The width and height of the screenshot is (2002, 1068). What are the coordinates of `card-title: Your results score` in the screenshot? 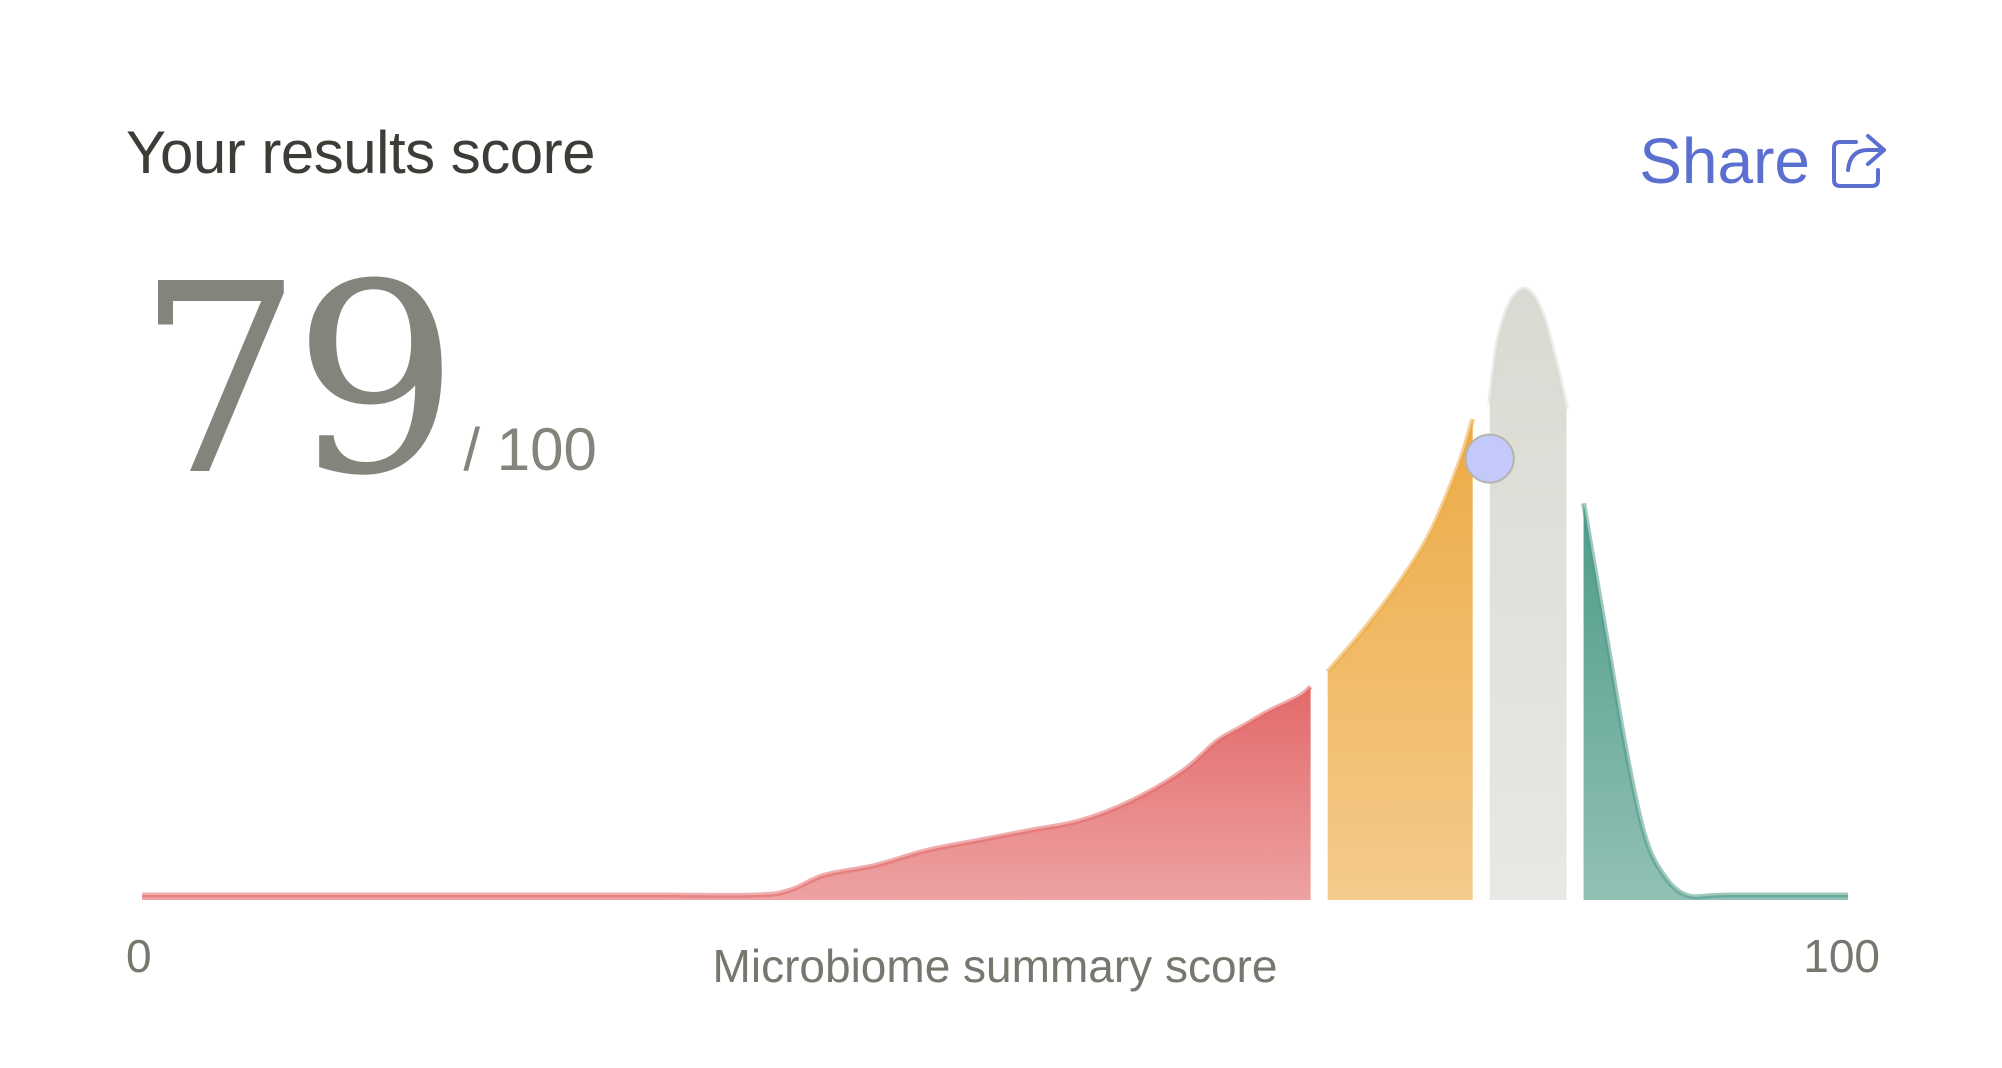 It's located at (361, 152).